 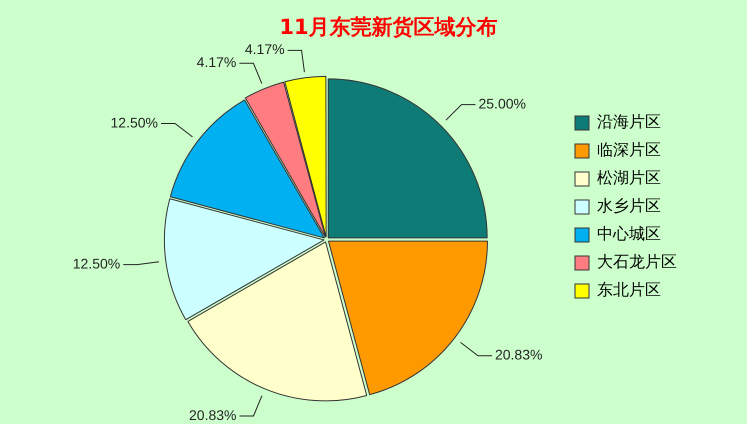 I want to click on legend-label: 东北片区, so click(x=629, y=290).